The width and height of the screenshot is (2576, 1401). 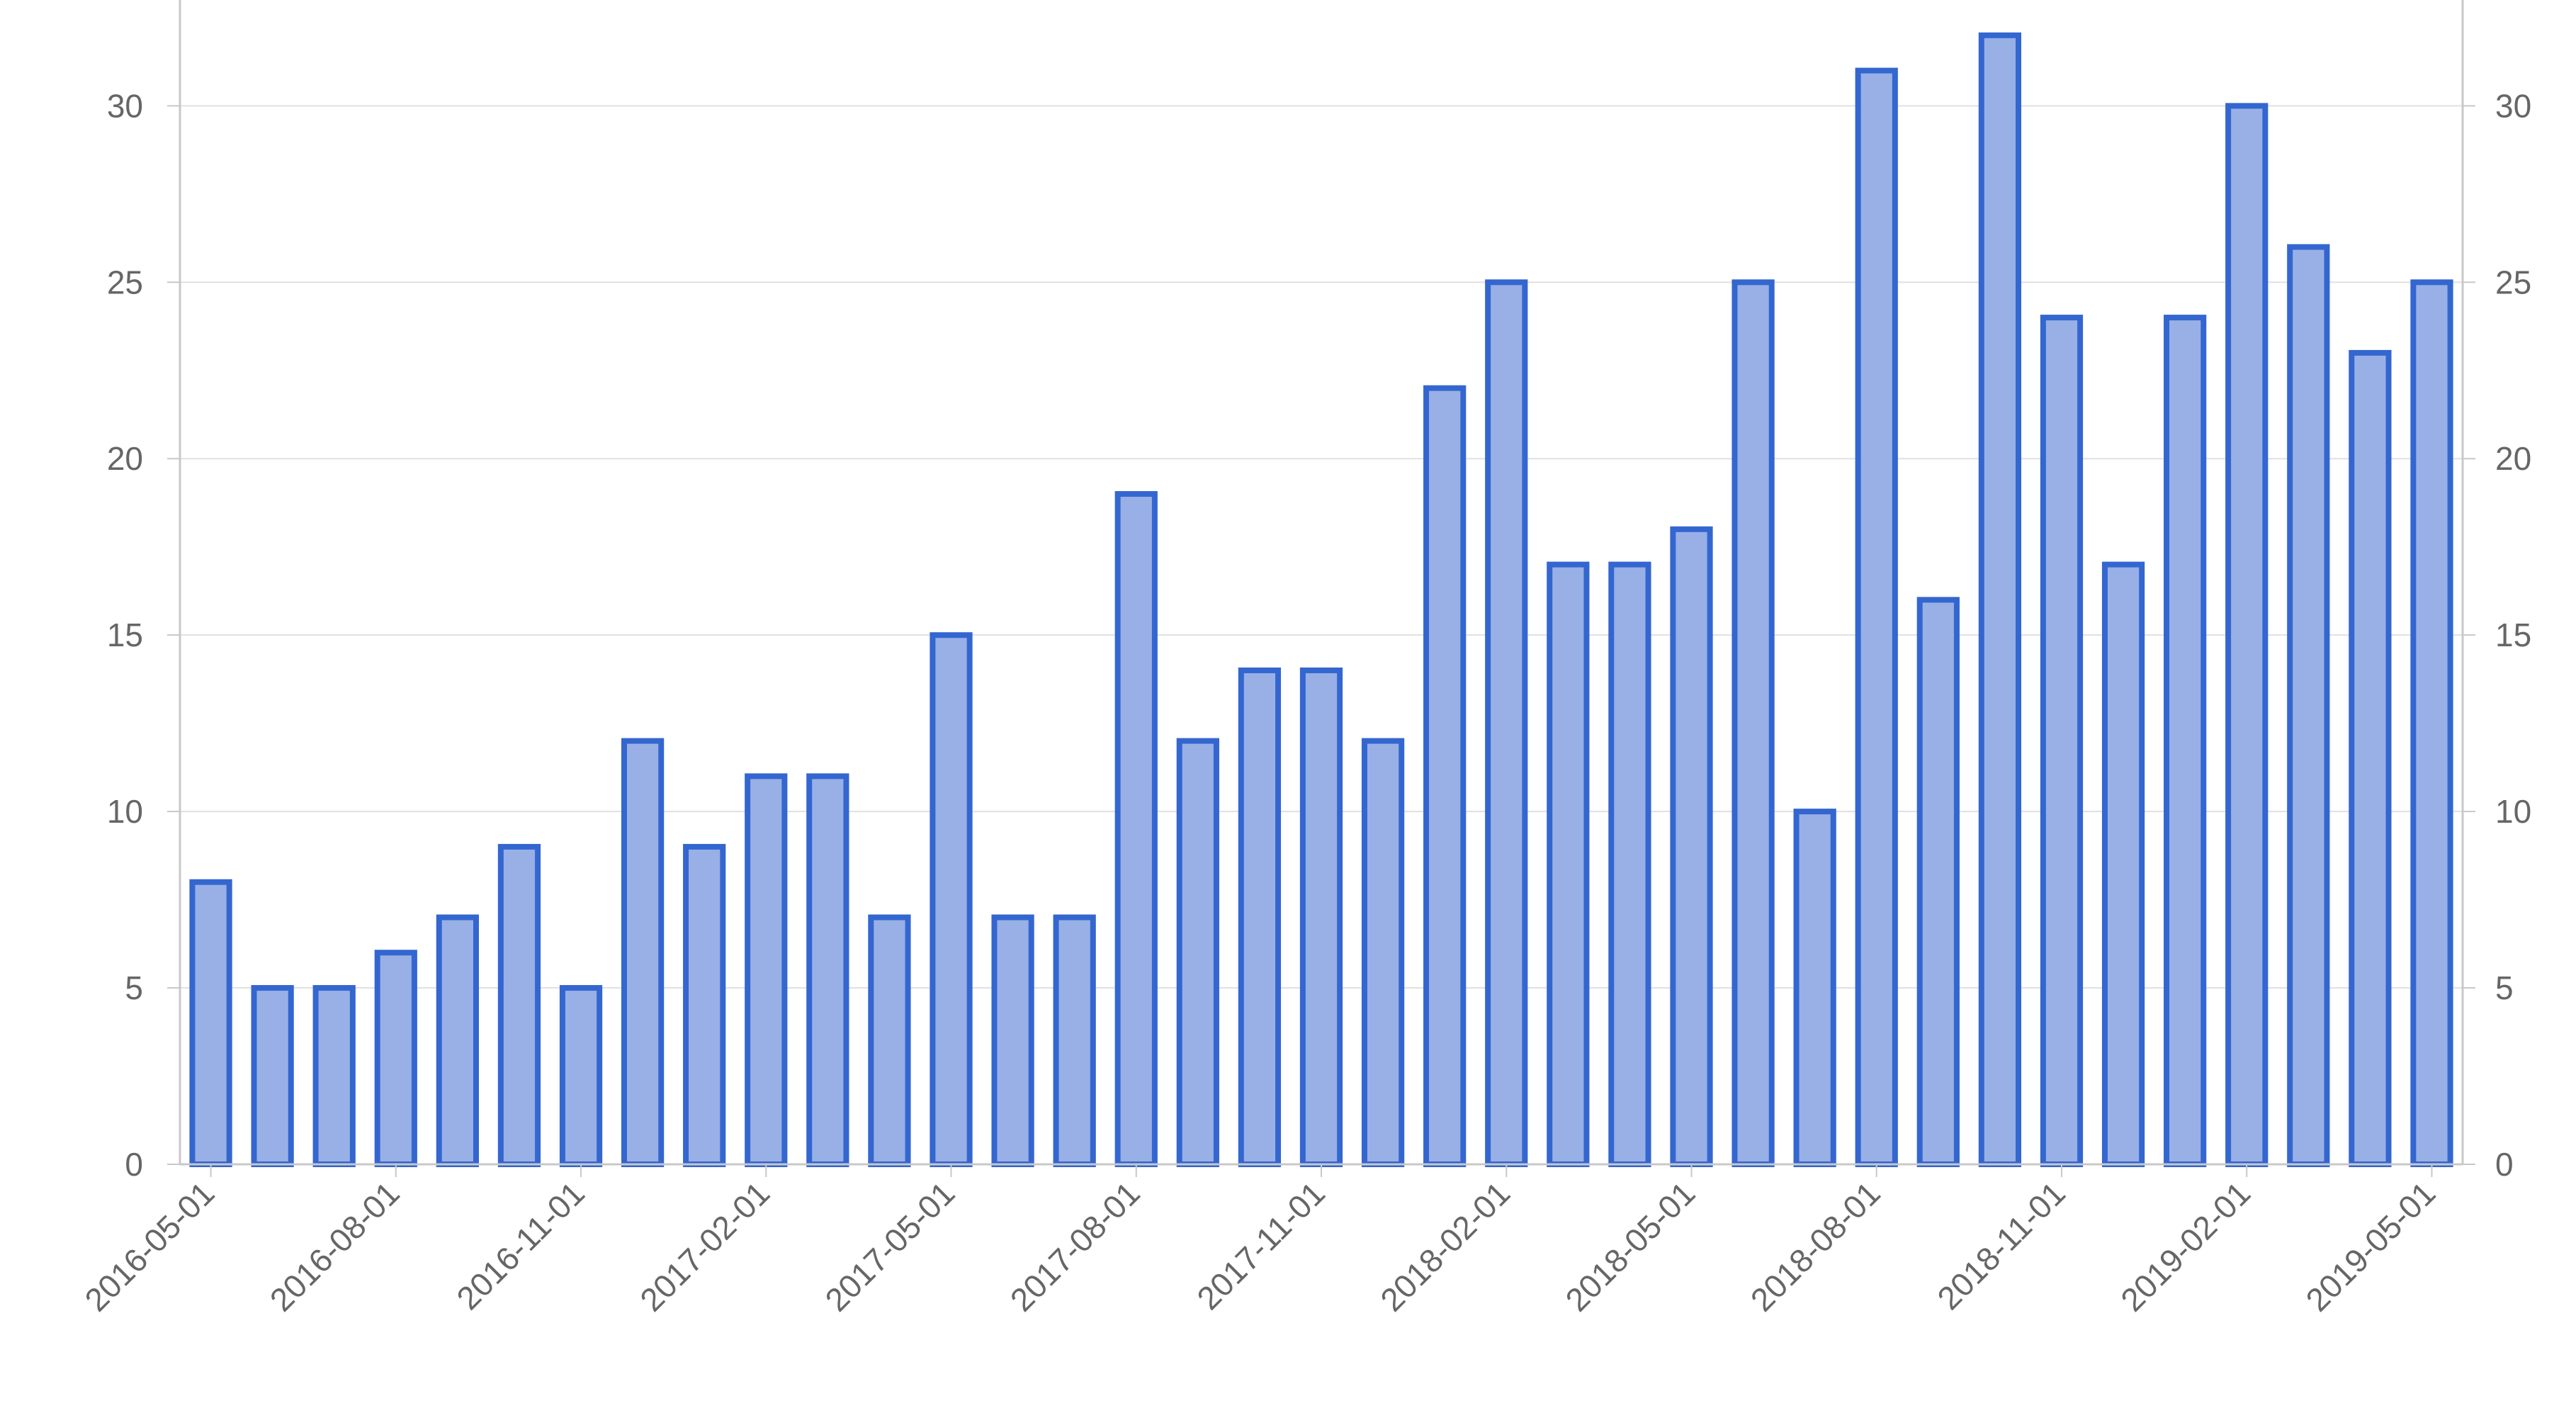 I want to click on x-tick-label: 2016-08-01, so click(x=335, y=1246).